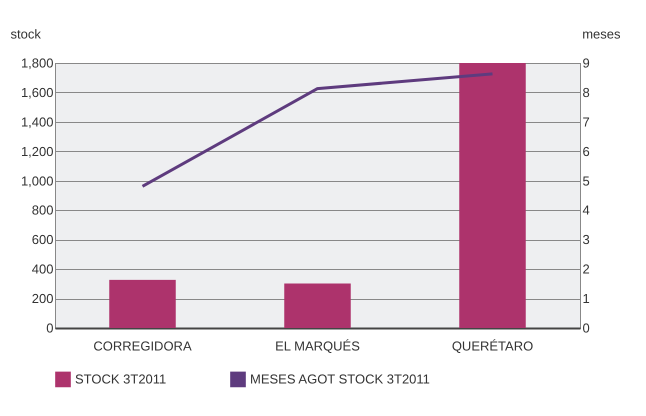 The image size is (646, 416). I want to click on legend-label: MESES AGOT STOCK 3T2011, so click(340, 378).